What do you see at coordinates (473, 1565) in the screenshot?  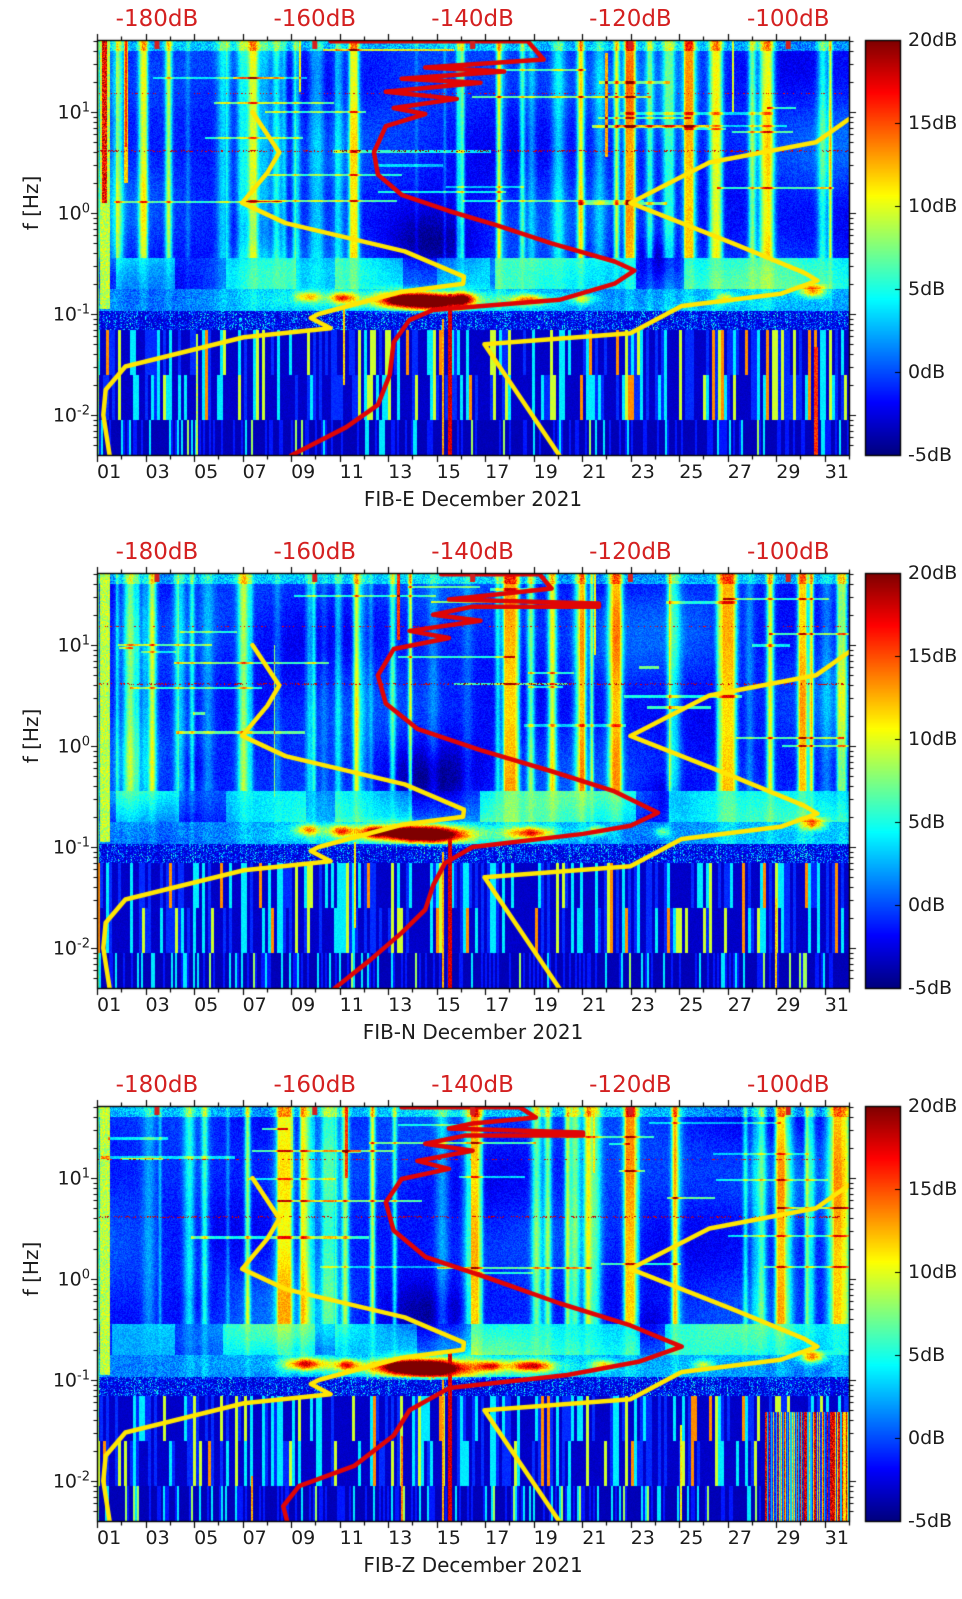 I see `panel-title: FIB-Z December 2021` at bounding box center [473, 1565].